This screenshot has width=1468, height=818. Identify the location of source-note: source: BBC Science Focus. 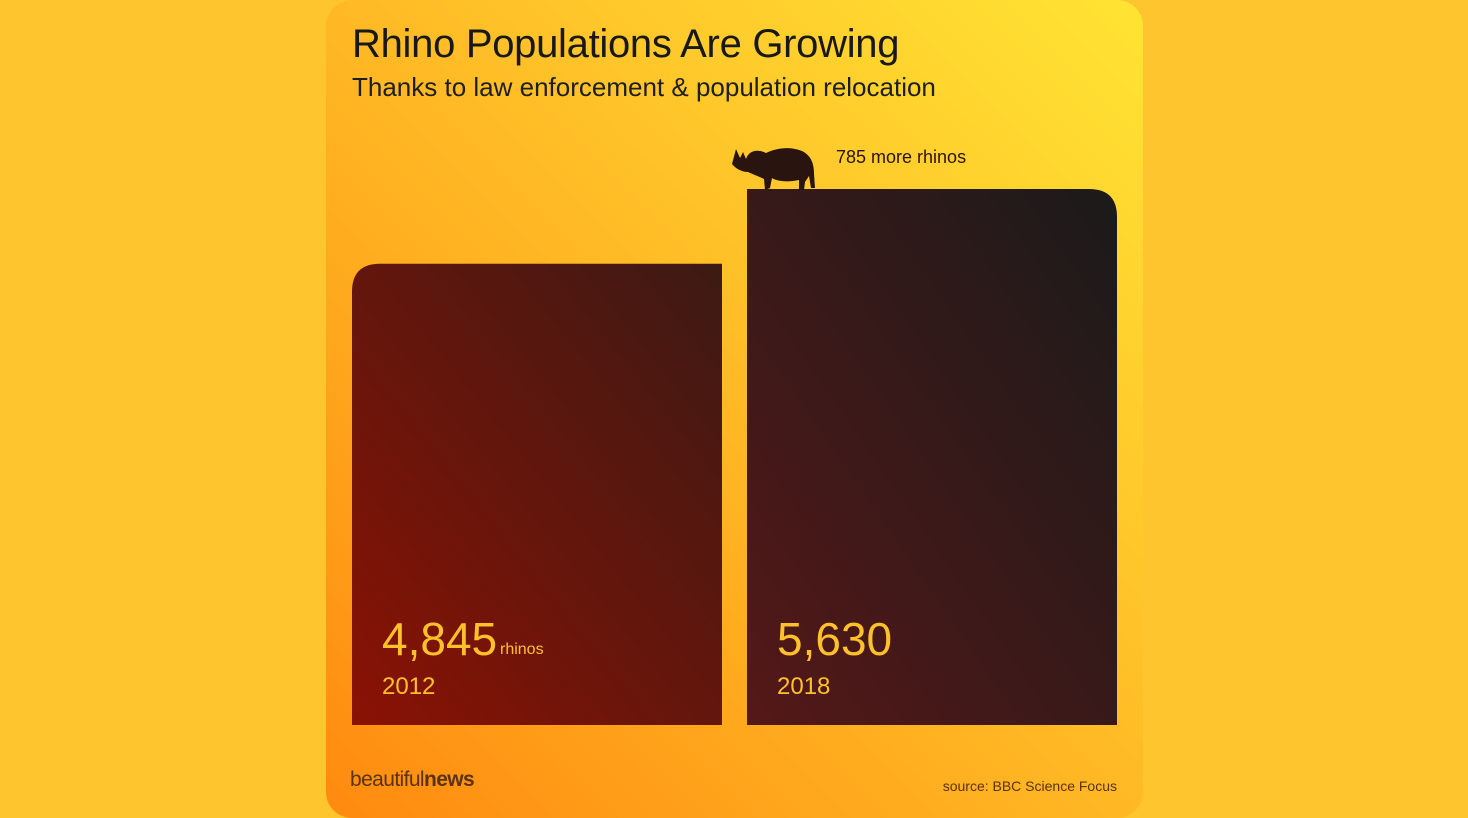
(1029, 786).